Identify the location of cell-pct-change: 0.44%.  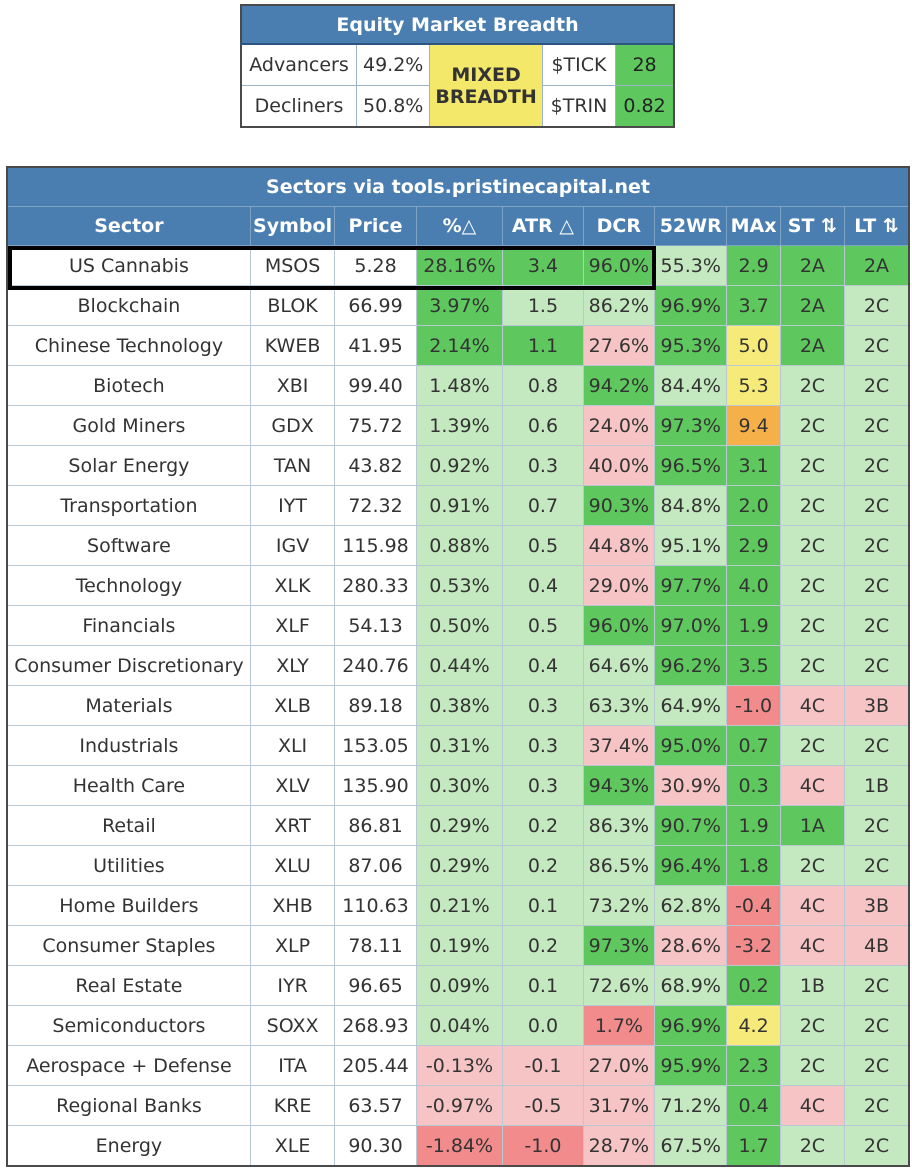
(459, 665).